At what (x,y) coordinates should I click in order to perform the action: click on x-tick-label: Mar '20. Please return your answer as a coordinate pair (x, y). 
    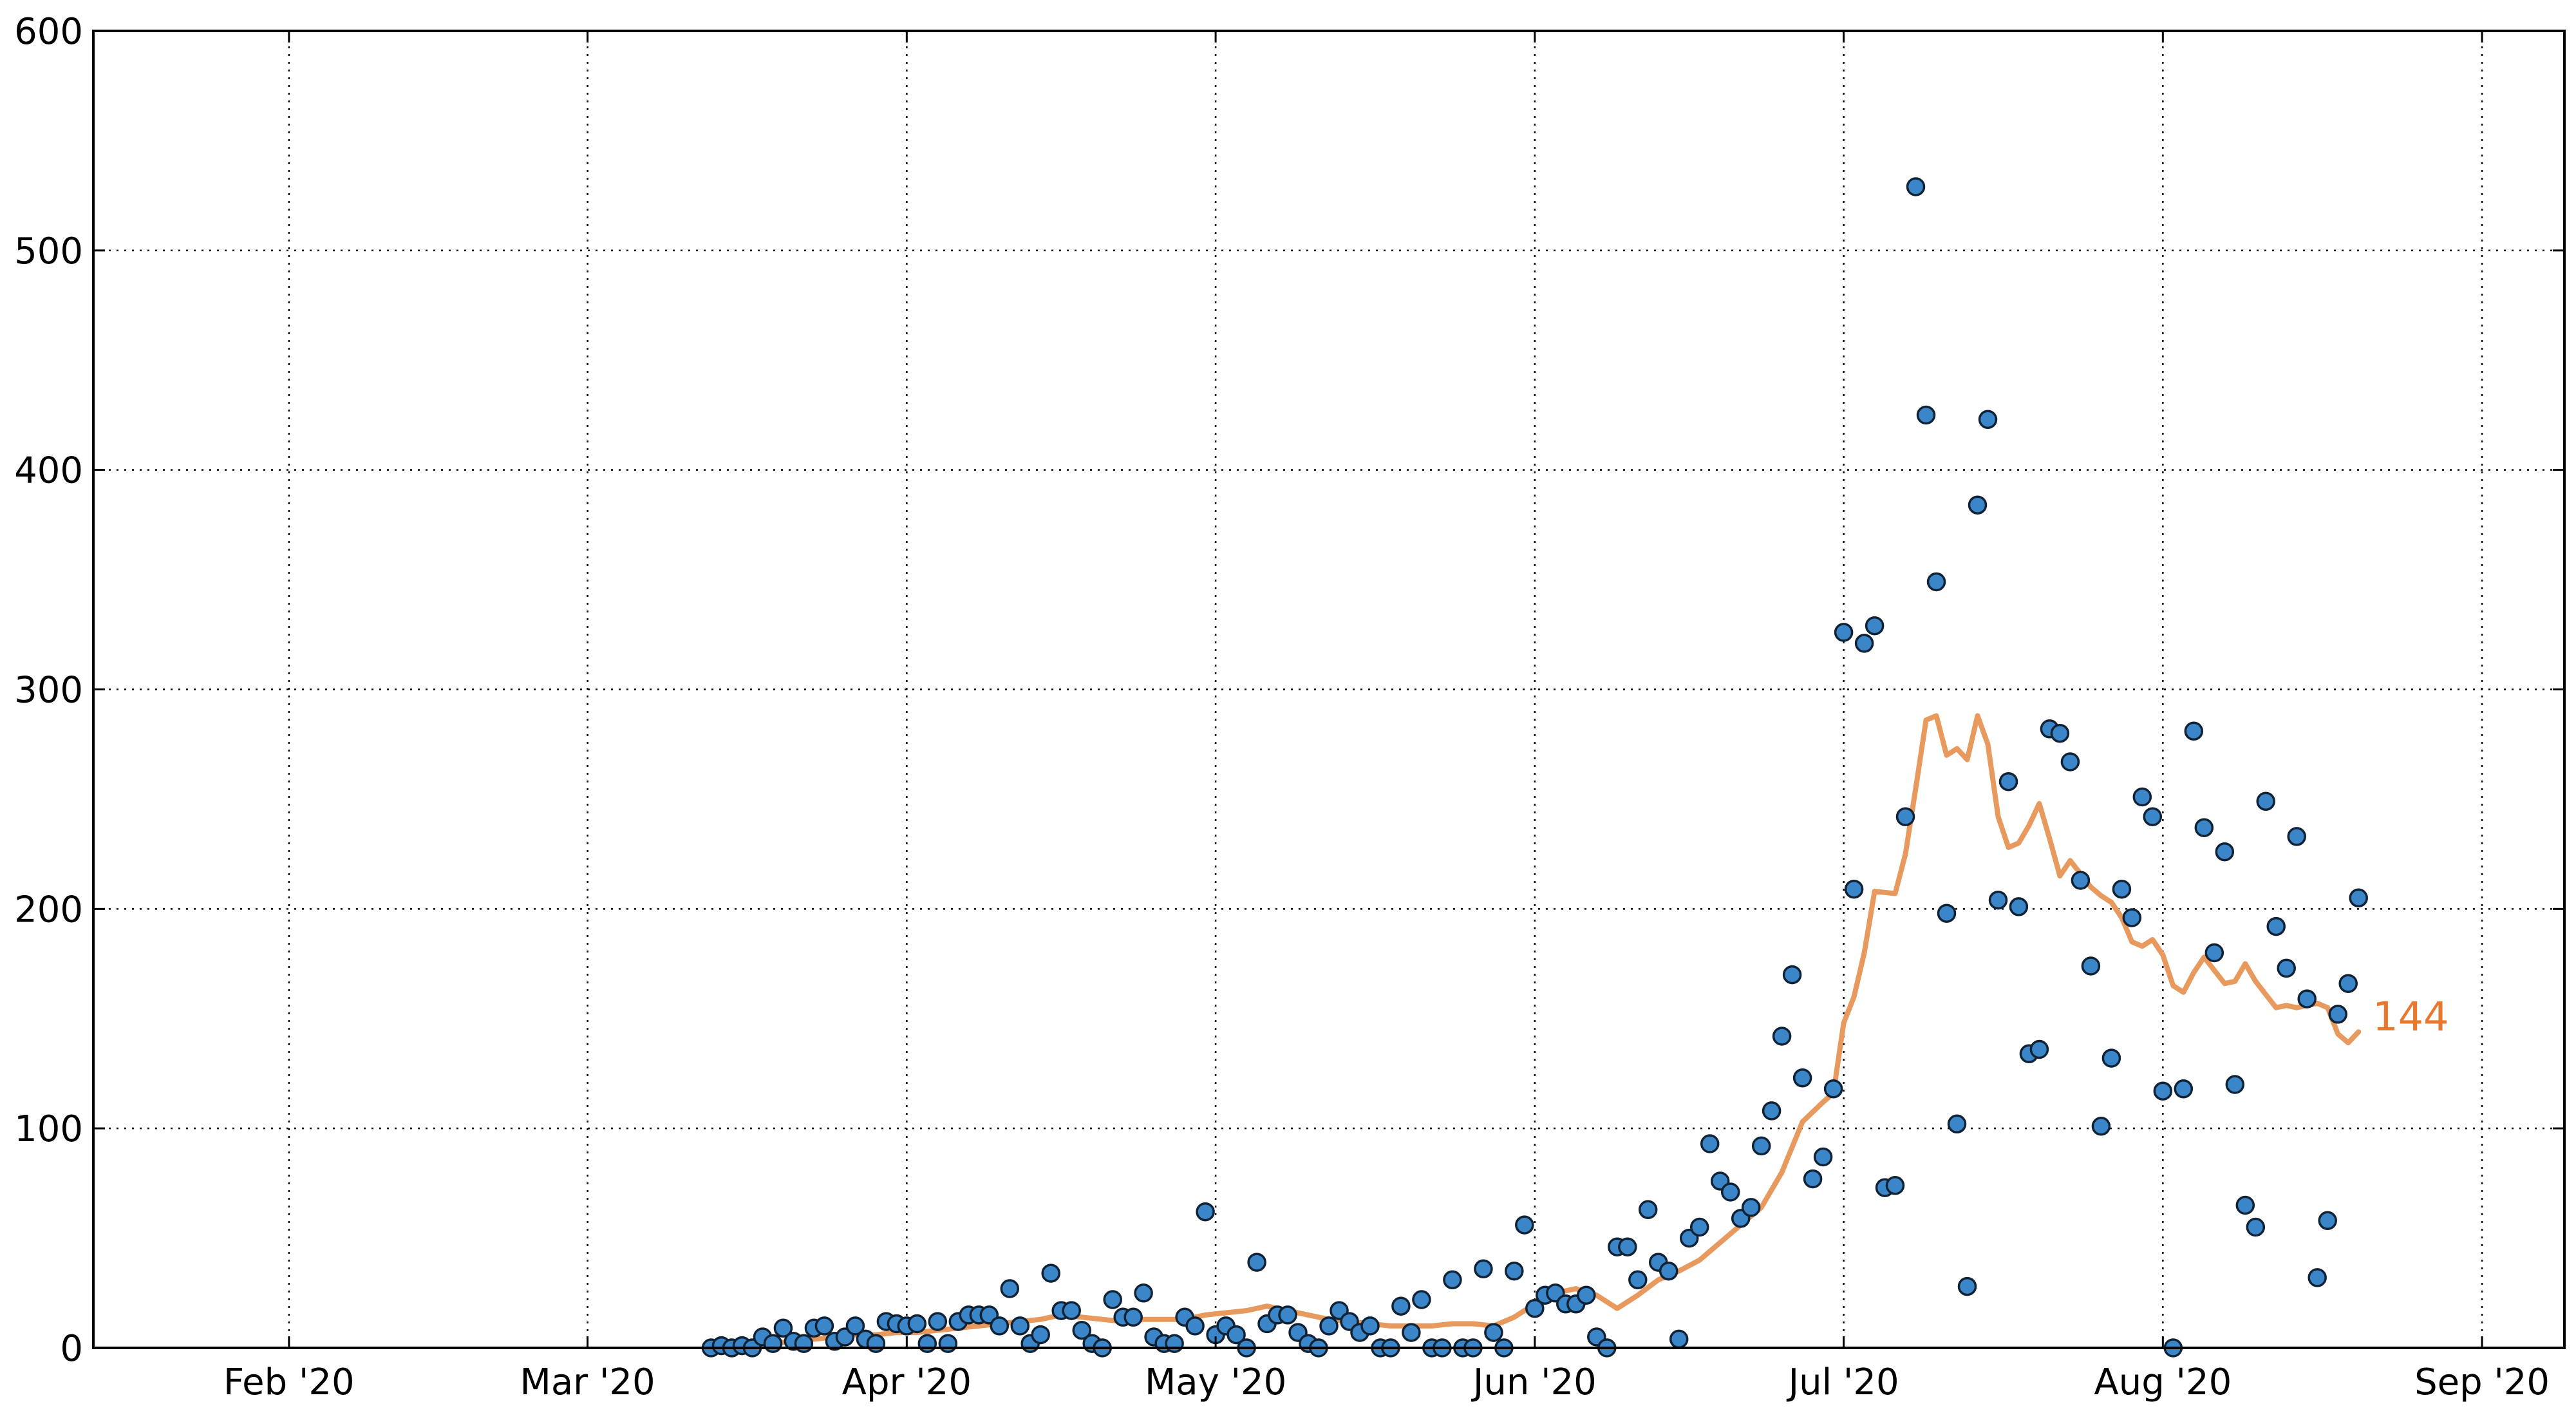
    Looking at the image, I should click on (587, 1382).